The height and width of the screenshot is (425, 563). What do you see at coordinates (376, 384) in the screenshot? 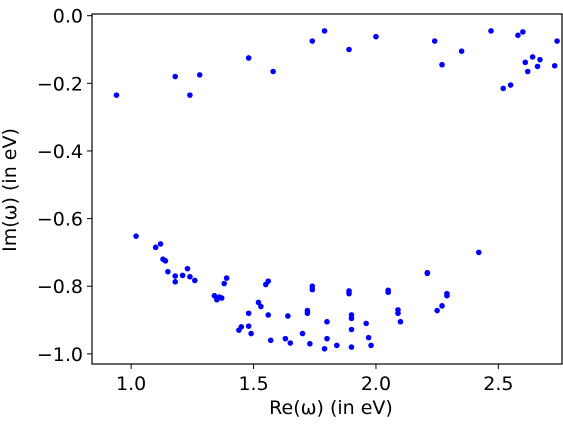
I see `x-tick-label: 2.0` at bounding box center [376, 384].